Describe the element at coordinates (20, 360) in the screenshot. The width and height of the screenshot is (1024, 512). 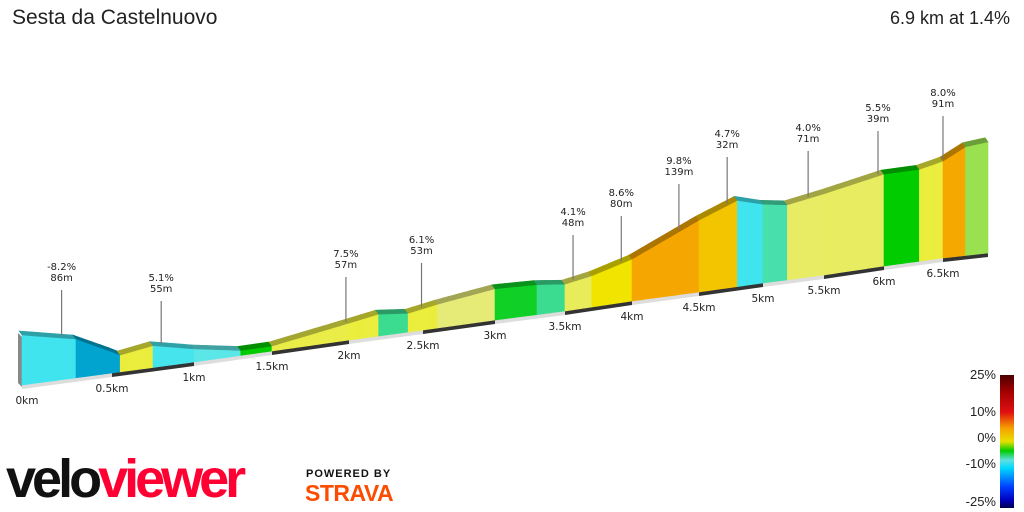
I see `profile-end-face` at that location.